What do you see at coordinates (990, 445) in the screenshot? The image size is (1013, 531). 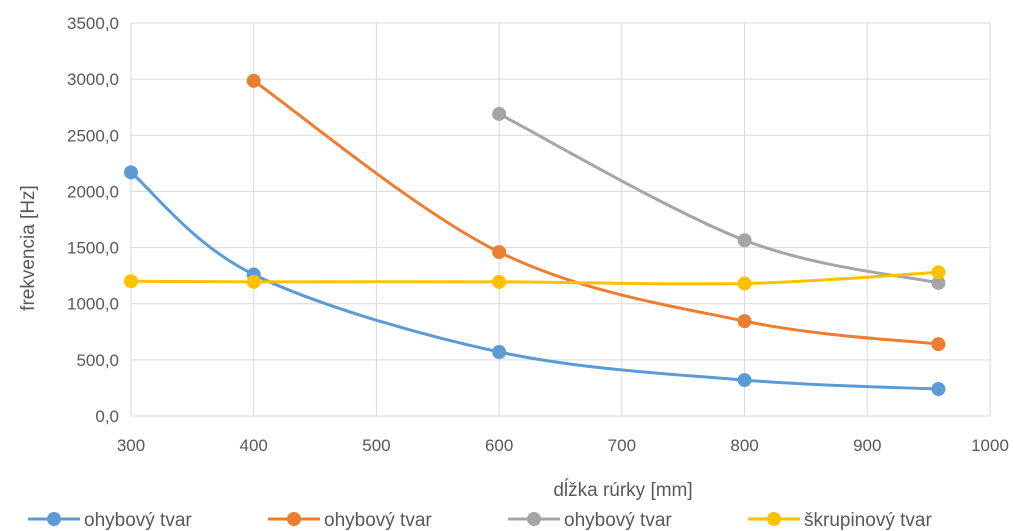 I see `x-tick-label: 1000` at bounding box center [990, 445].